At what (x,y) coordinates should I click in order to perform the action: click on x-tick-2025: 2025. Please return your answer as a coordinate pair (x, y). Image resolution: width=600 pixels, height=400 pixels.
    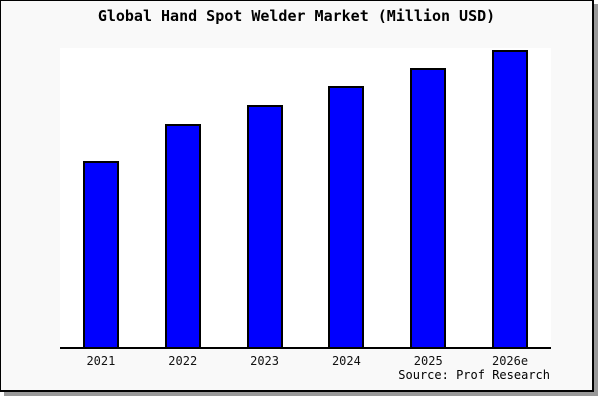
    Looking at the image, I should click on (428, 361).